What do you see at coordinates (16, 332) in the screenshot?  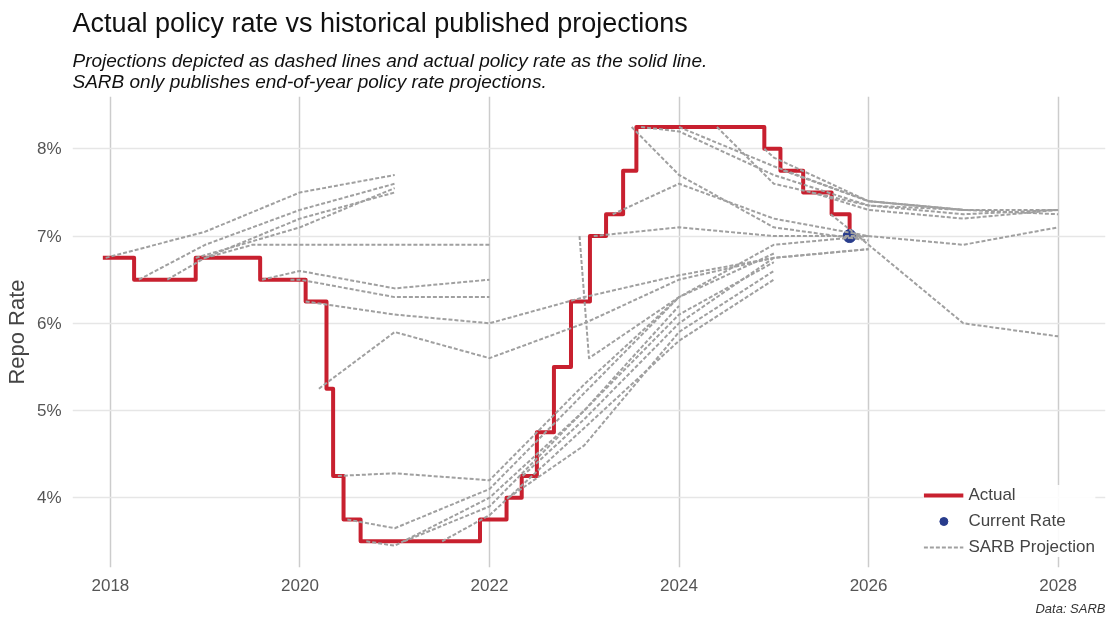 I see `y-axis-title: Repo Rate` at bounding box center [16, 332].